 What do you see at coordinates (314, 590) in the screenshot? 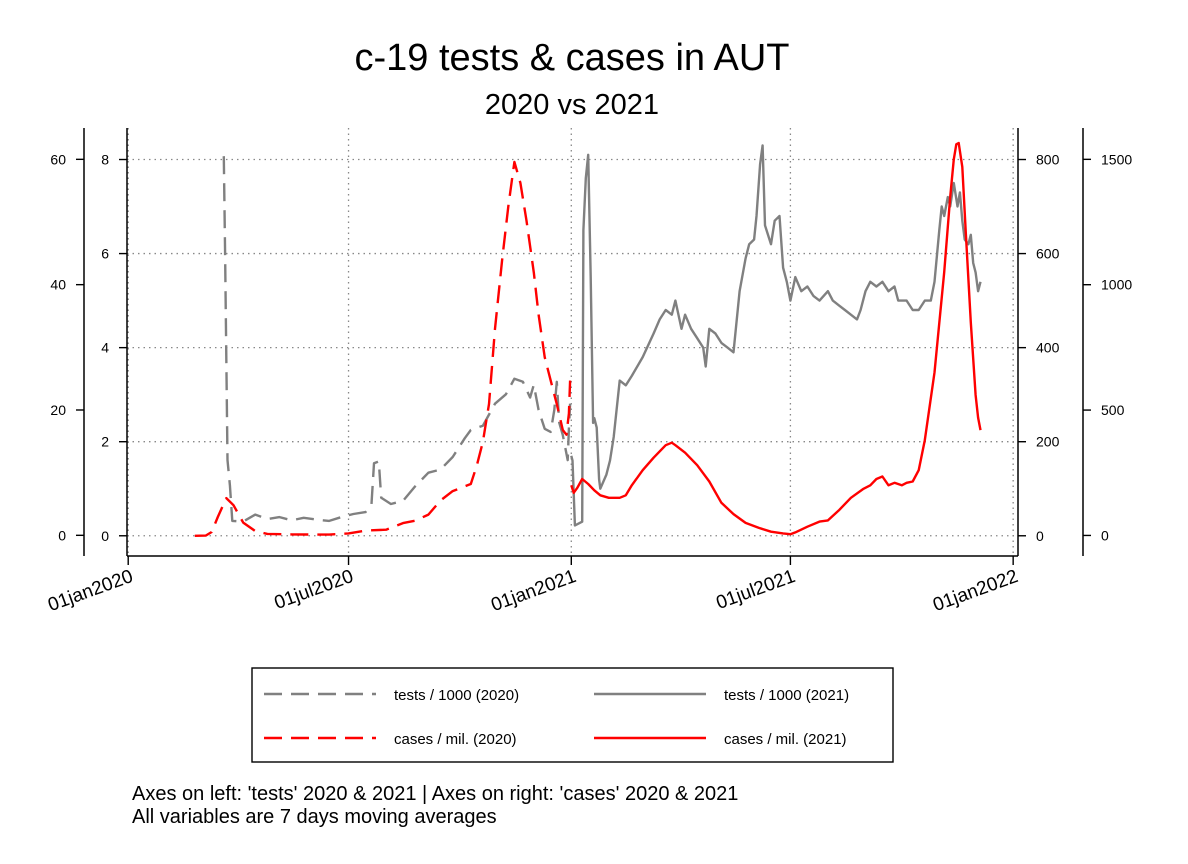
I see `x-tick-label: 01jul2020` at bounding box center [314, 590].